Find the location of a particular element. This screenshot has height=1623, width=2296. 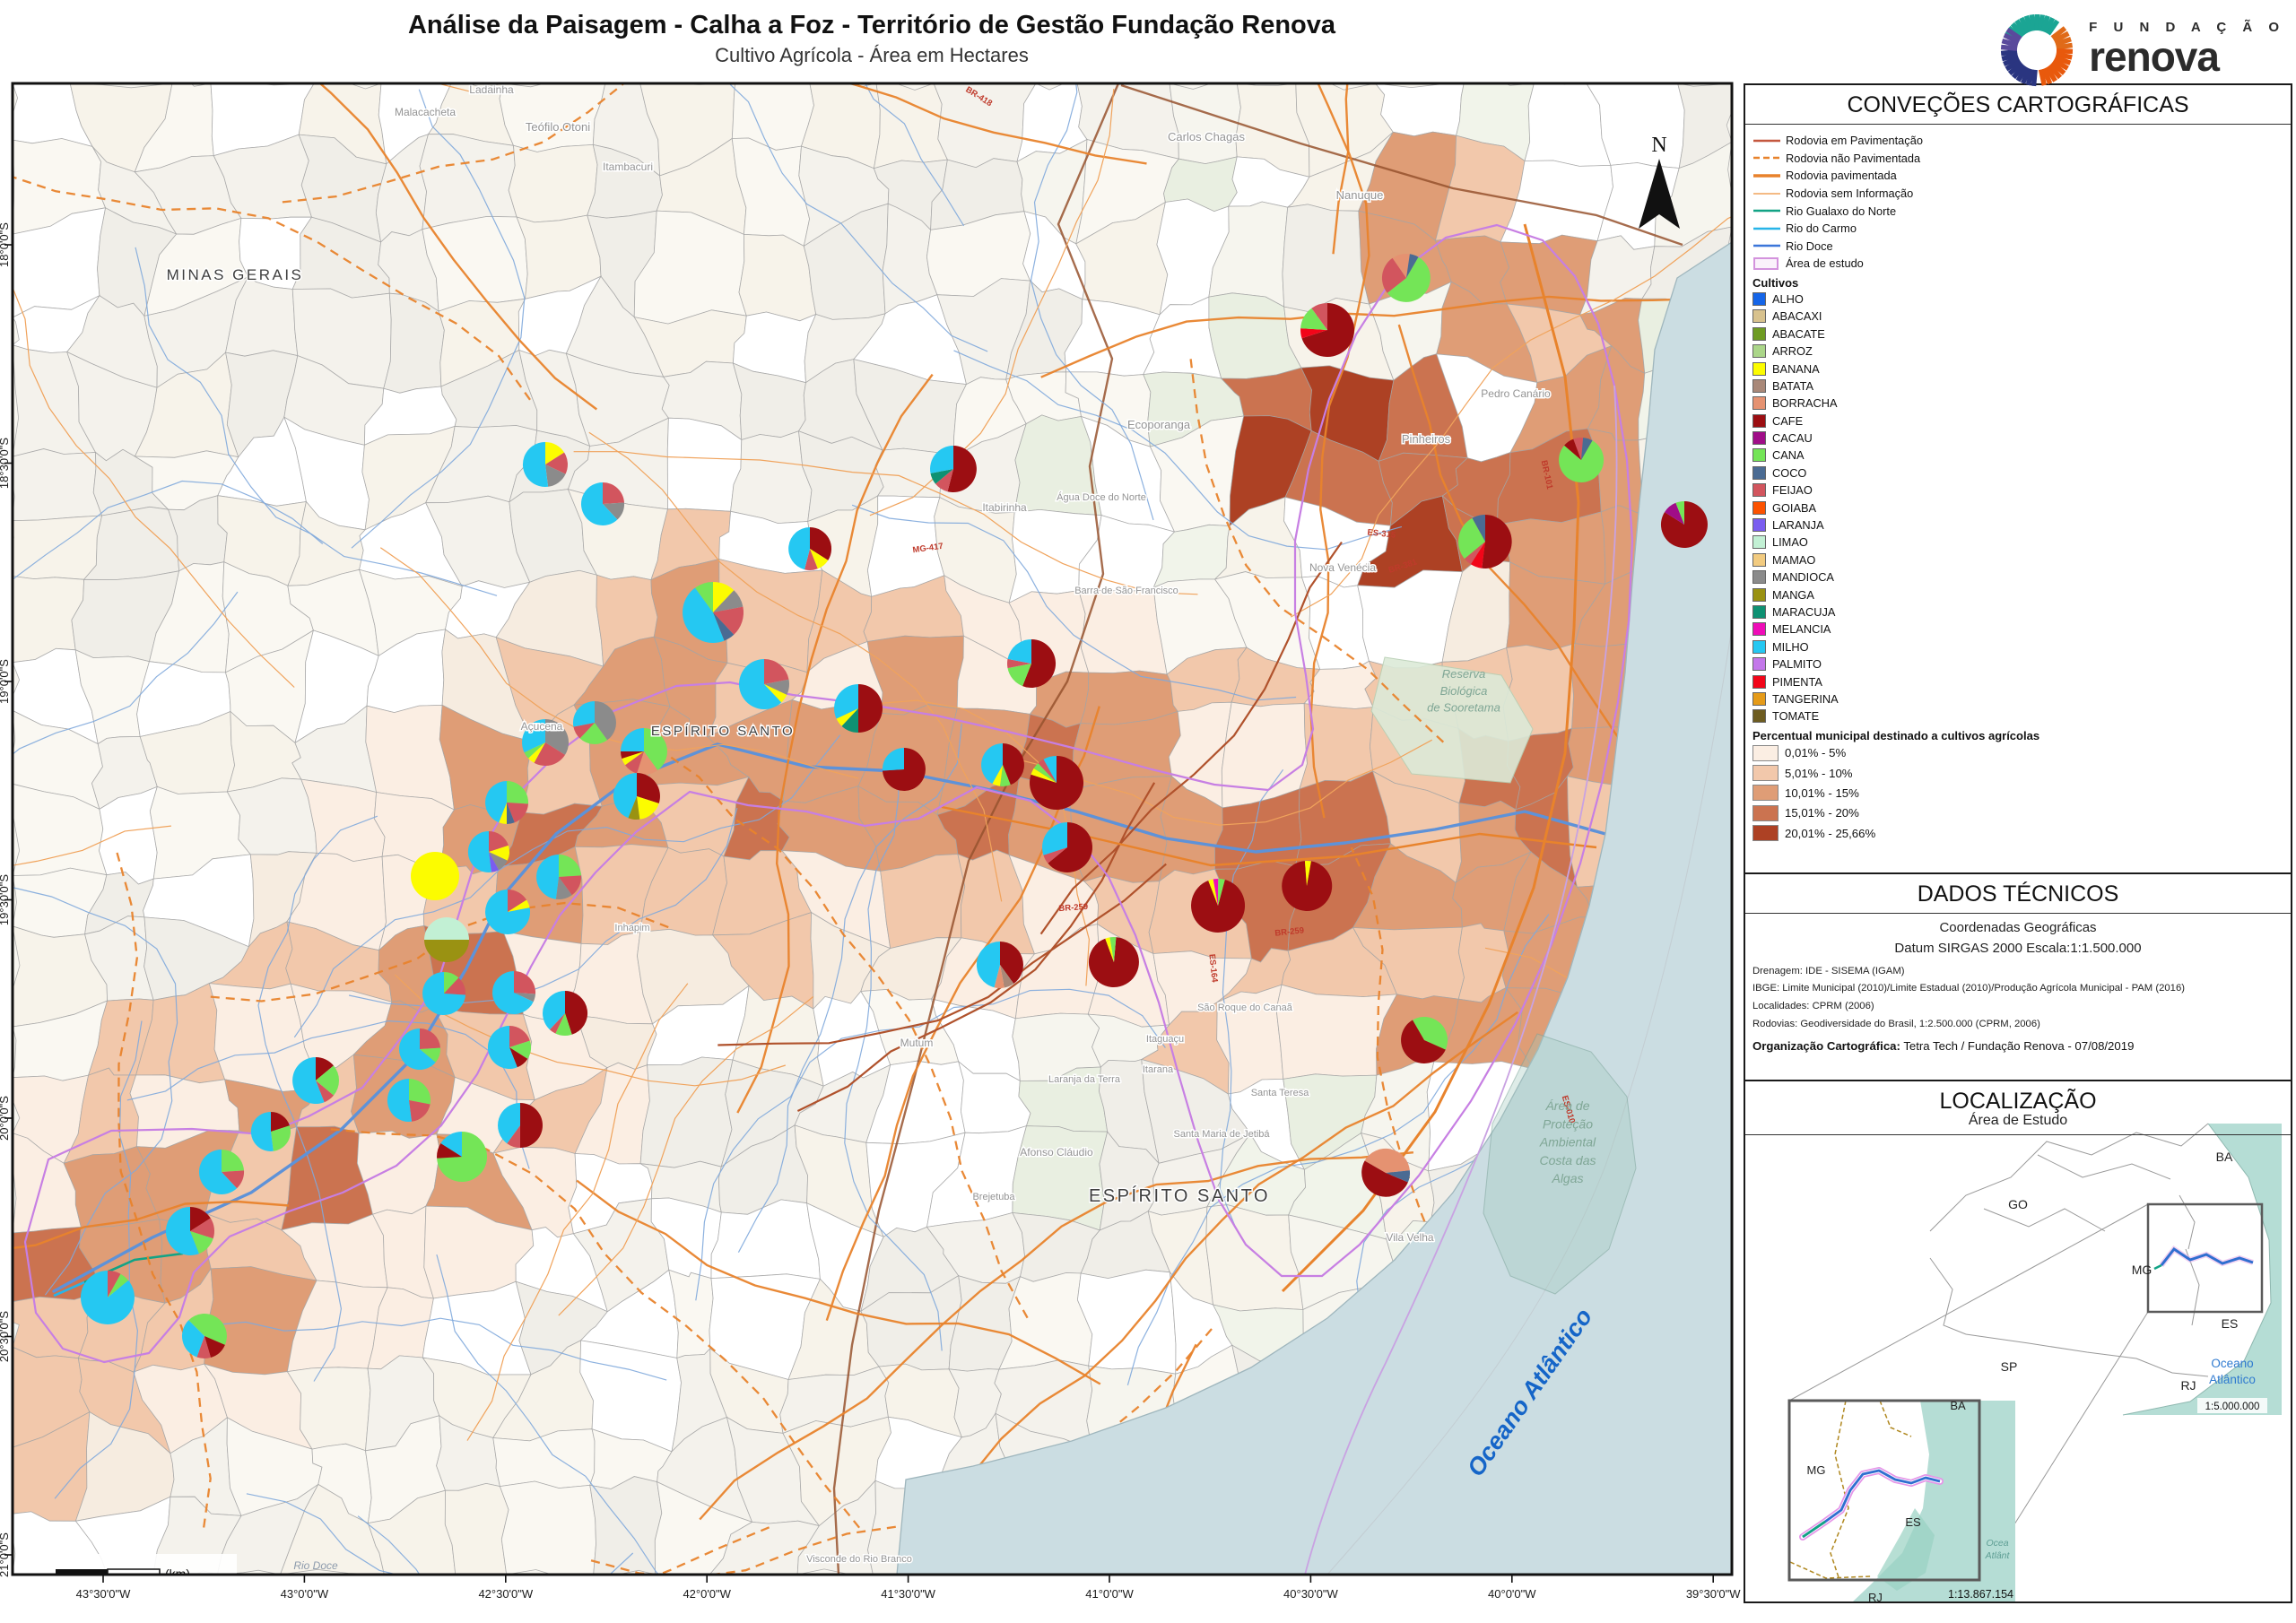

map-label: Santa Teresa is located at coordinates (1280, 1093).